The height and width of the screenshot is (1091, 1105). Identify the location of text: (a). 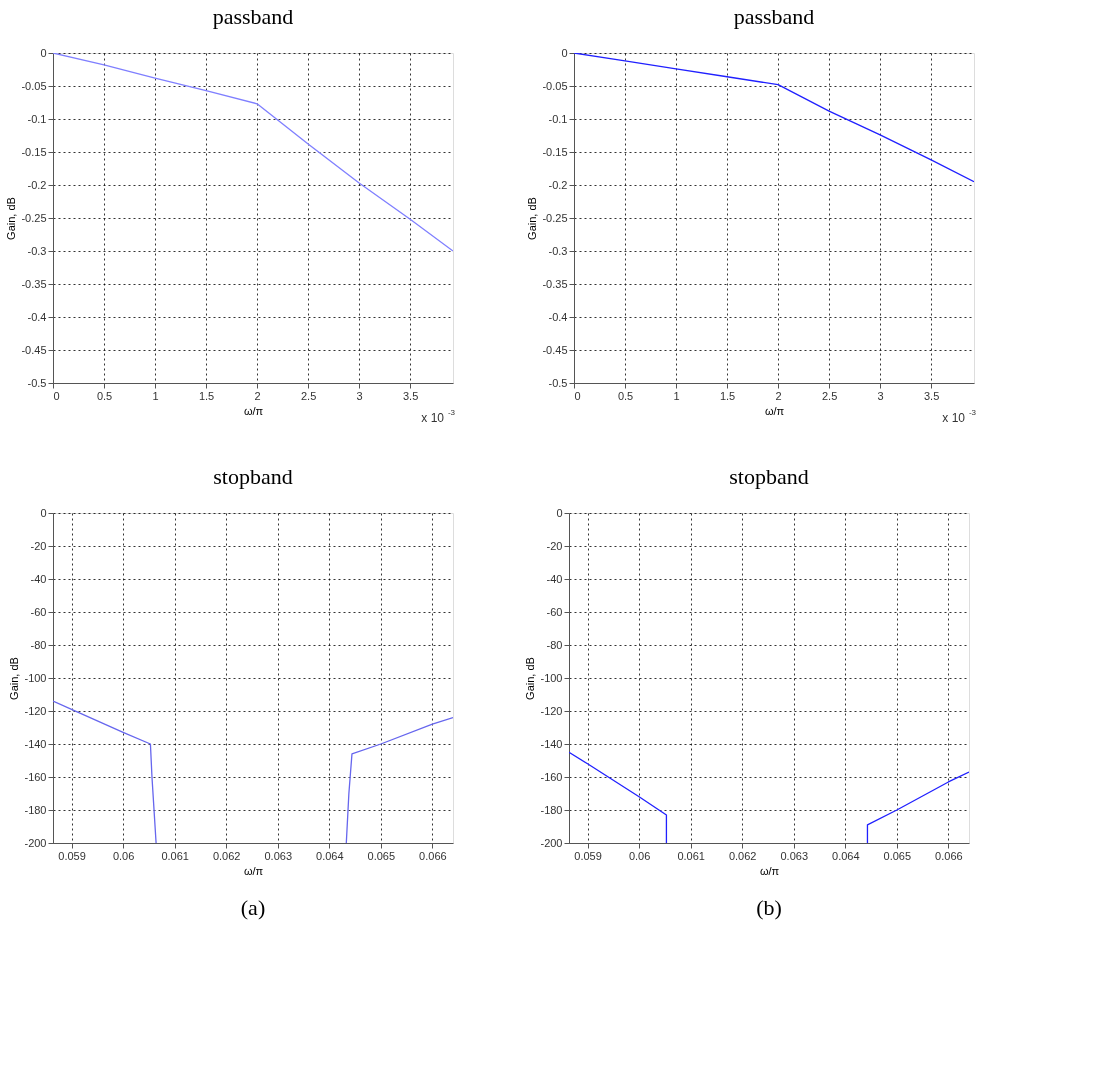
(253, 907).